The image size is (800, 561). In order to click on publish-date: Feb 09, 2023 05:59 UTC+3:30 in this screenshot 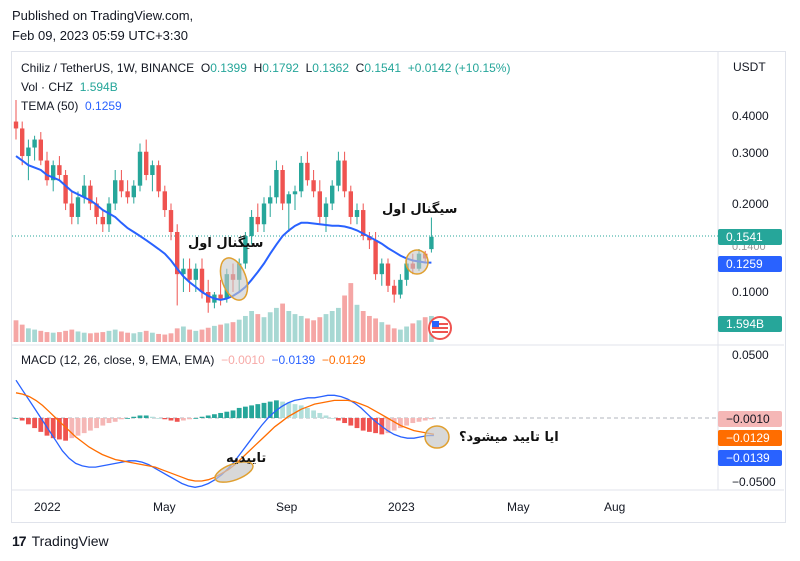, I will do `click(100, 35)`.